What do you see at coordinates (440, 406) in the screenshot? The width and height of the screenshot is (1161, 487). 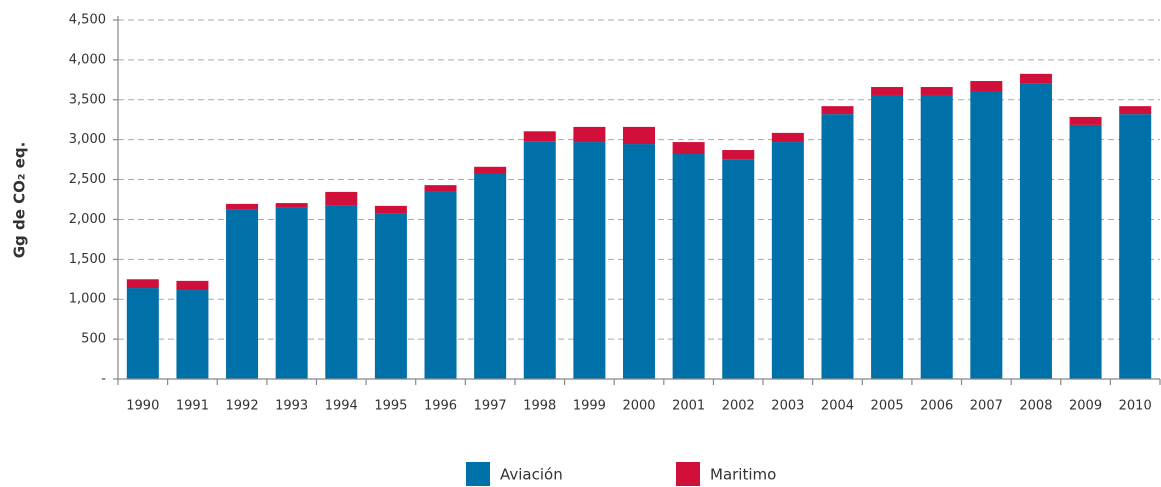 I see `x-tick-label: 1996` at bounding box center [440, 406].